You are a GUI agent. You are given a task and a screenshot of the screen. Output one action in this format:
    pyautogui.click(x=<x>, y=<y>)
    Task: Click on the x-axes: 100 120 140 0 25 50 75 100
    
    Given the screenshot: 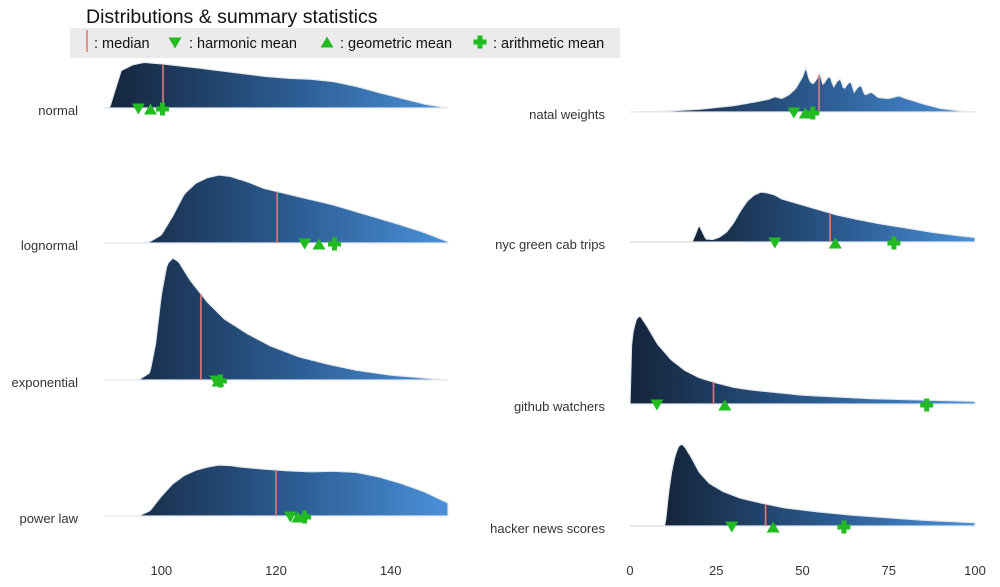 What is the action you would take?
    pyautogui.click(x=567, y=570)
    